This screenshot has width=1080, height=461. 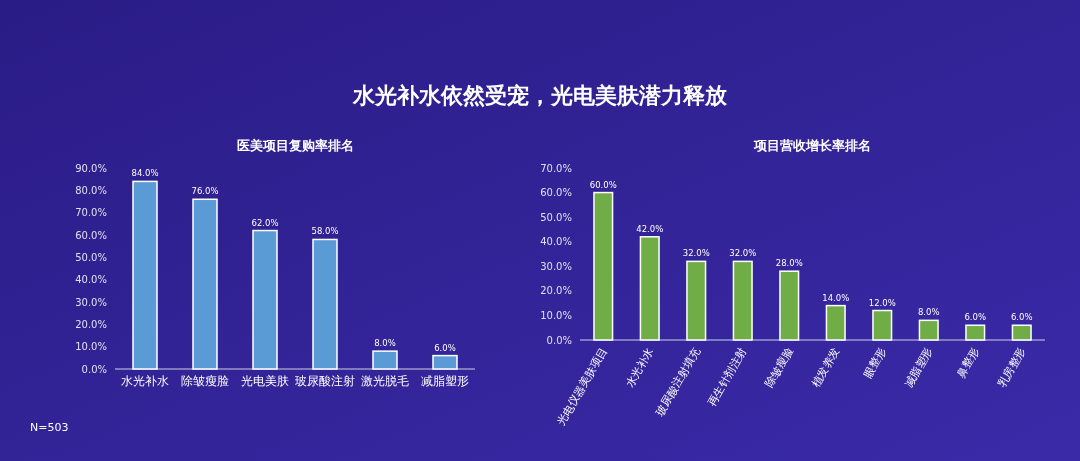 I want to click on x-tick-label: 乳房整形, so click(x=1012, y=367).